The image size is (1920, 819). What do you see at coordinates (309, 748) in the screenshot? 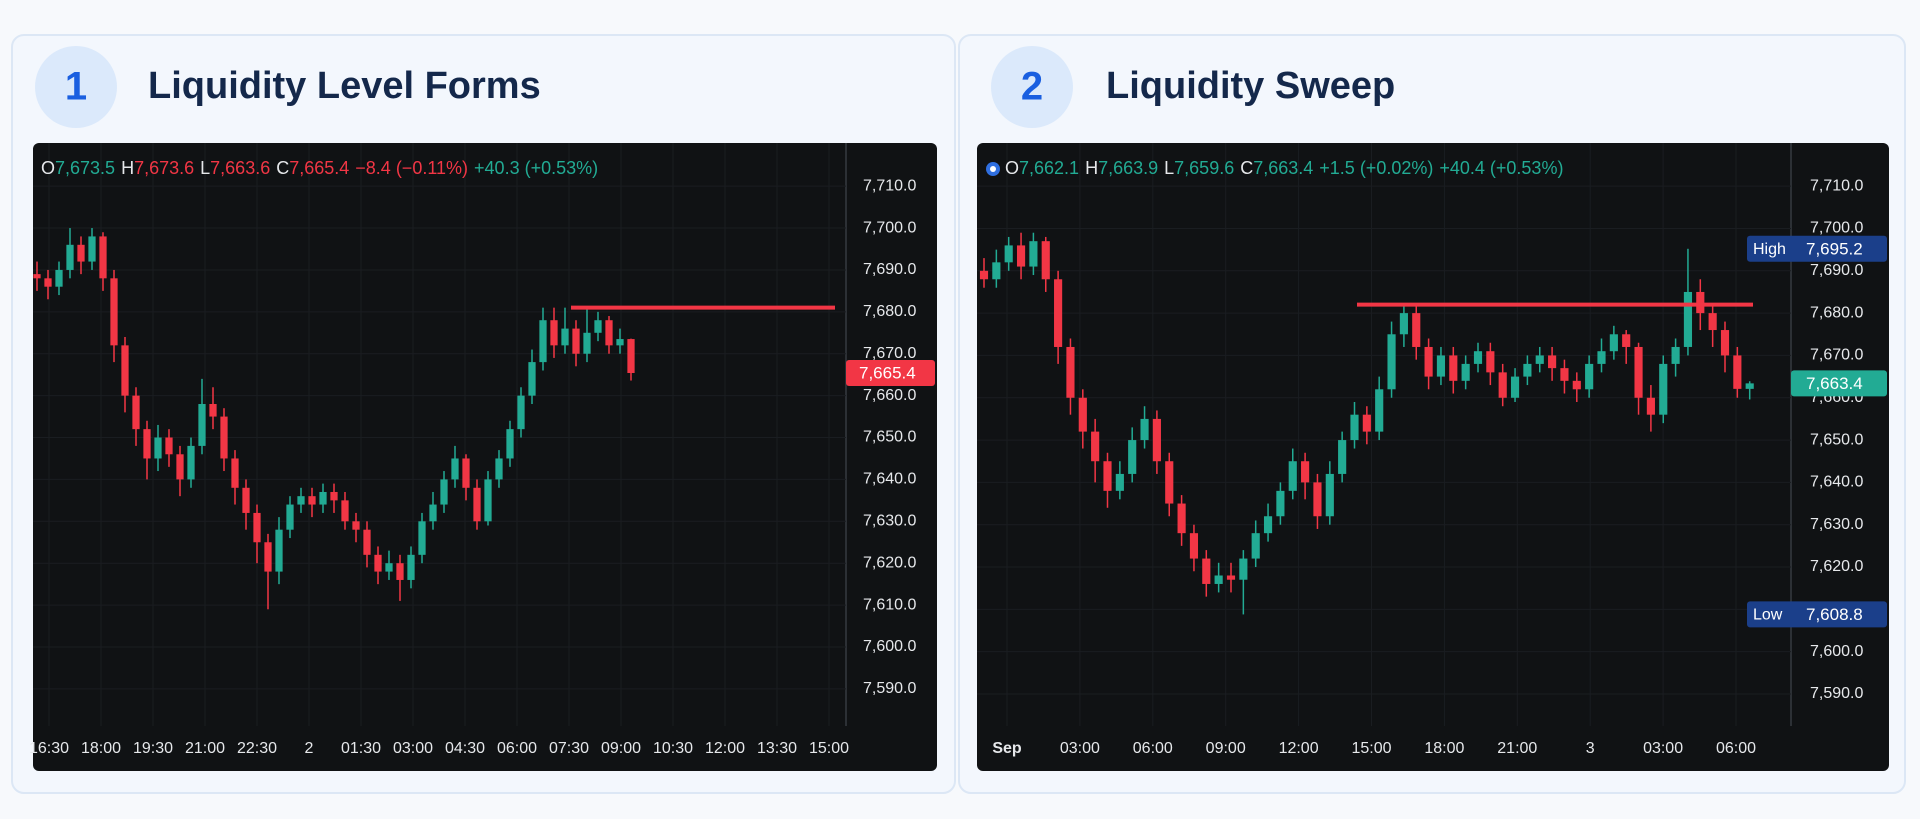
I see `x-tick-label: 2` at bounding box center [309, 748].